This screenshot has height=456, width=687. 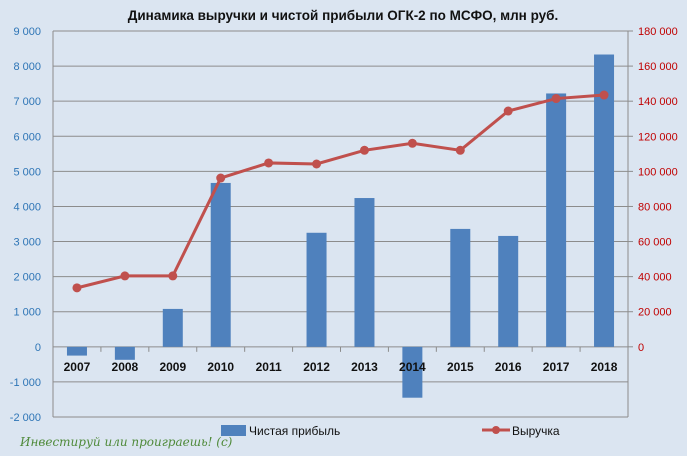 I want to click on bar-2009, so click(x=172, y=327).